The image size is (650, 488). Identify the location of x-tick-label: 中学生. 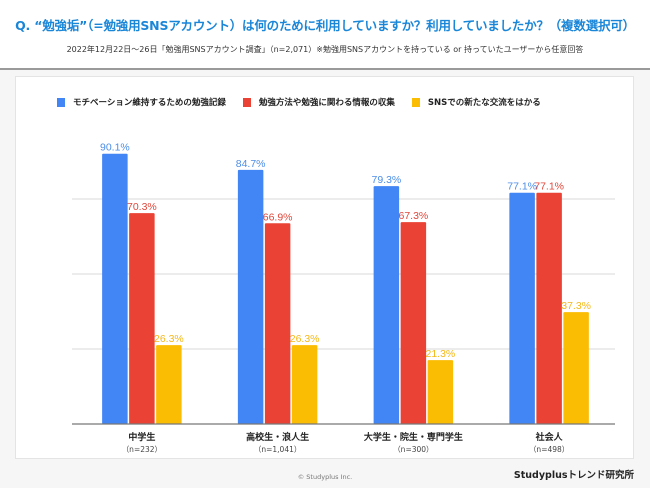
(141, 437).